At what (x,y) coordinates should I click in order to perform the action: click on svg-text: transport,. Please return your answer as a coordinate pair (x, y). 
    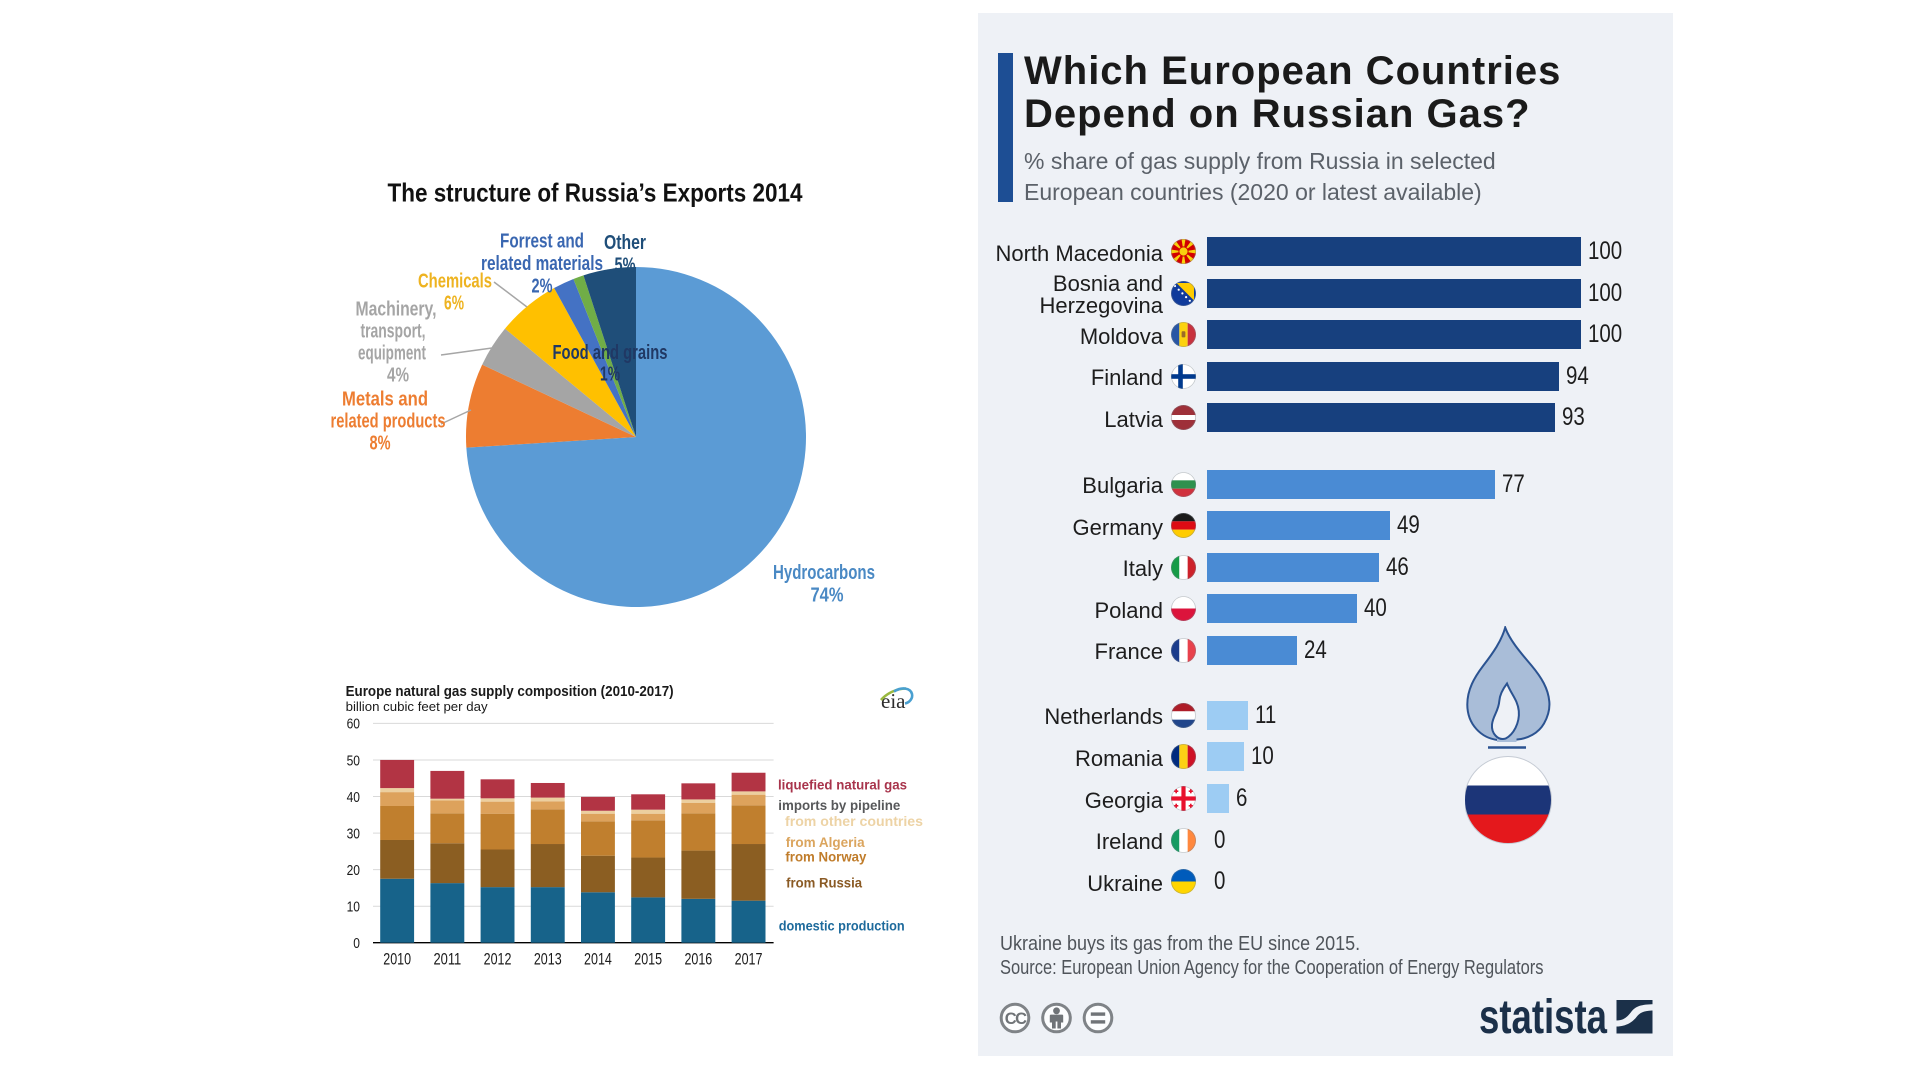
    Looking at the image, I should click on (393, 332).